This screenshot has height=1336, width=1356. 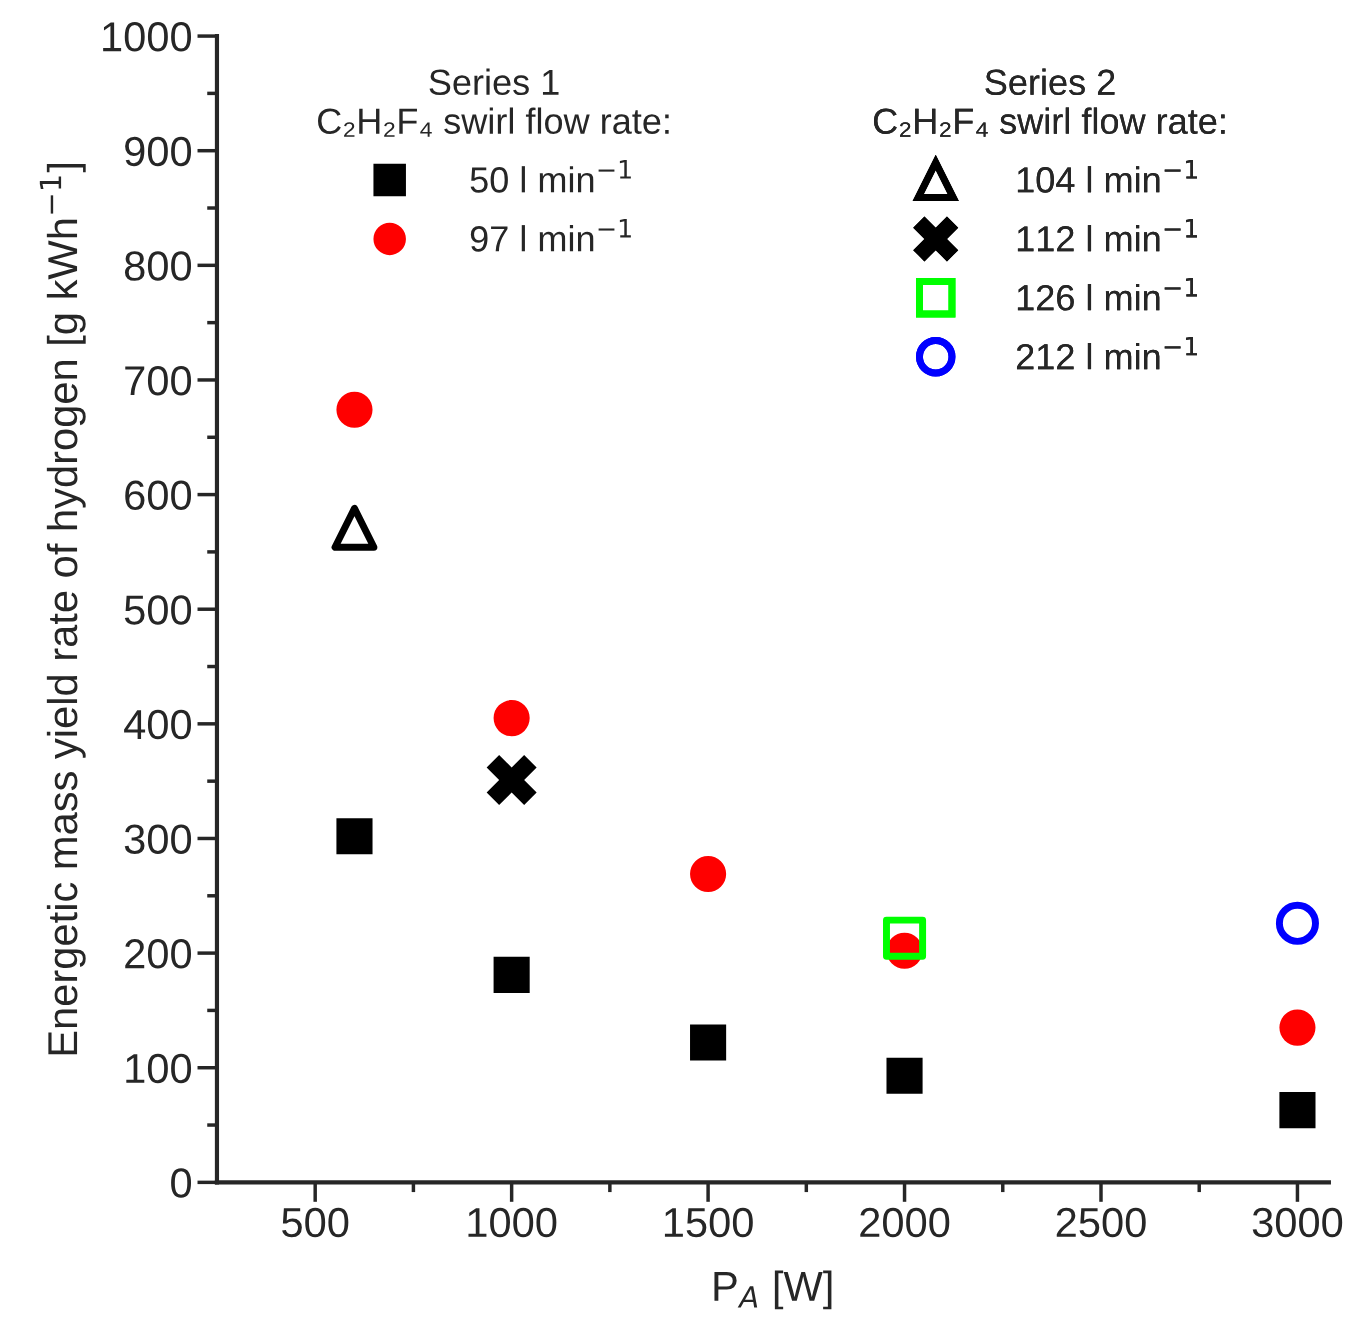 I want to click on annotation: Series 1 C₂H₂F₄ swirl flow rate:, so click(x=493, y=102).